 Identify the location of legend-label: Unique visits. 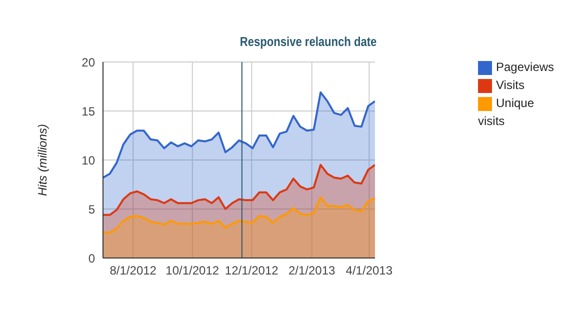
(506, 112).